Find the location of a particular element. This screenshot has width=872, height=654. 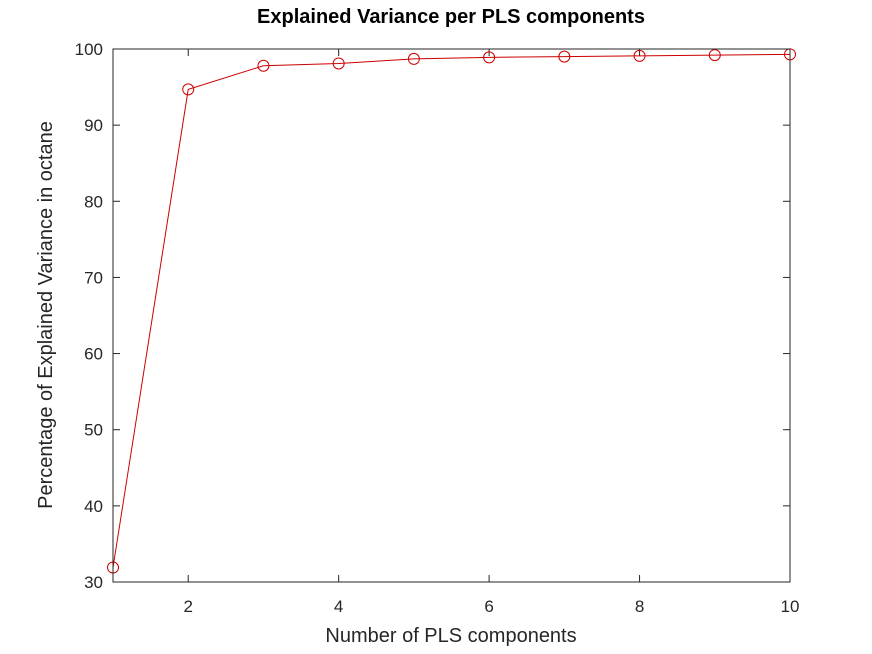

y-tick-label: 100 is located at coordinates (89, 49).